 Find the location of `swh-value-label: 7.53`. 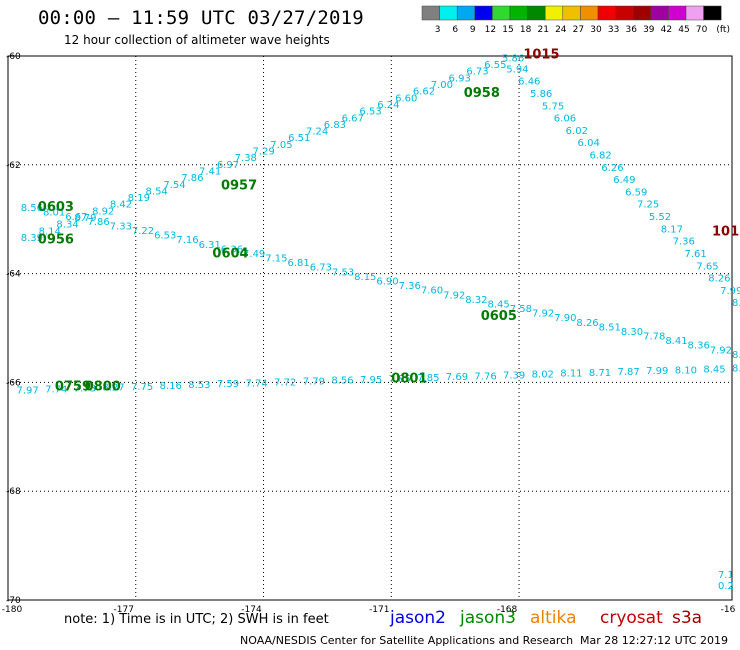

swh-value-label: 7.53 is located at coordinates (343, 272).